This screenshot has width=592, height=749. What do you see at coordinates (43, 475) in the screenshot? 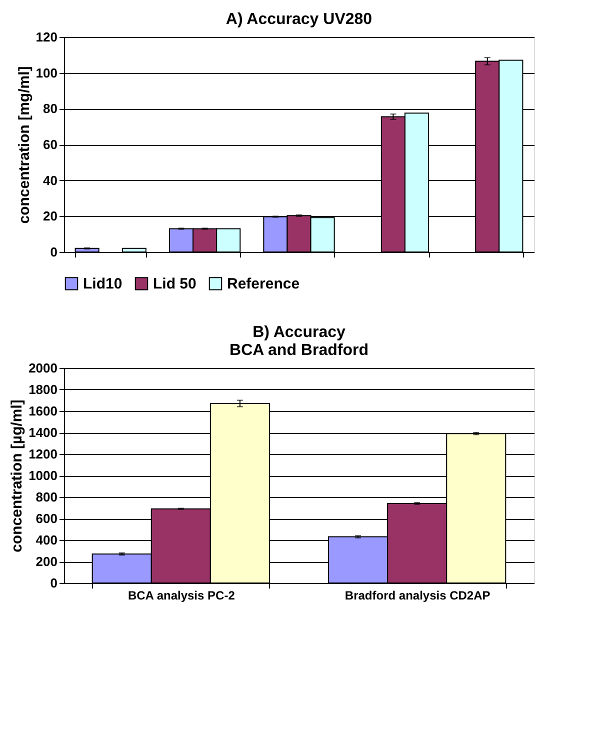
I see `y-tick-label: 1000` at bounding box center [43, 475].